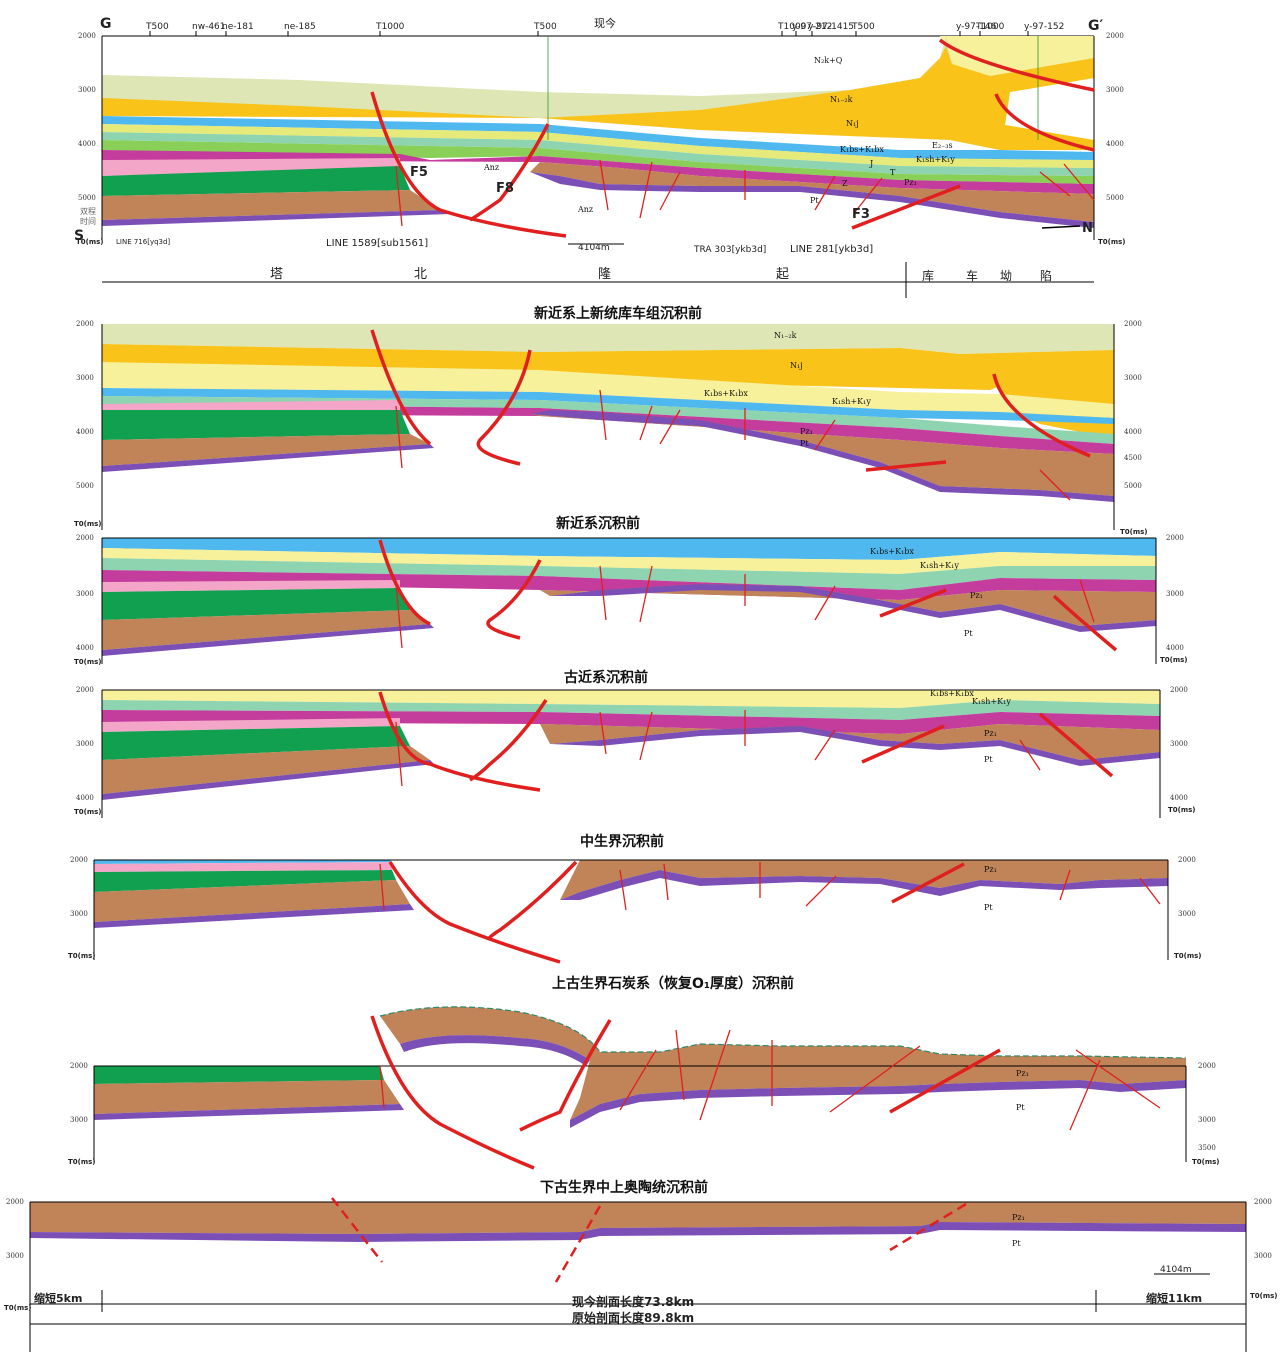  I want to click on layer-j, so click(598, 162).